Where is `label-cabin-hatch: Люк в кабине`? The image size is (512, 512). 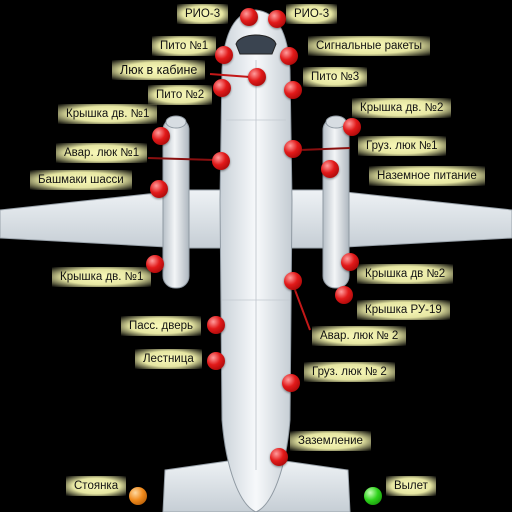
label-cabin-hatch: Люк в кабине is located at coordinates (159, 70).